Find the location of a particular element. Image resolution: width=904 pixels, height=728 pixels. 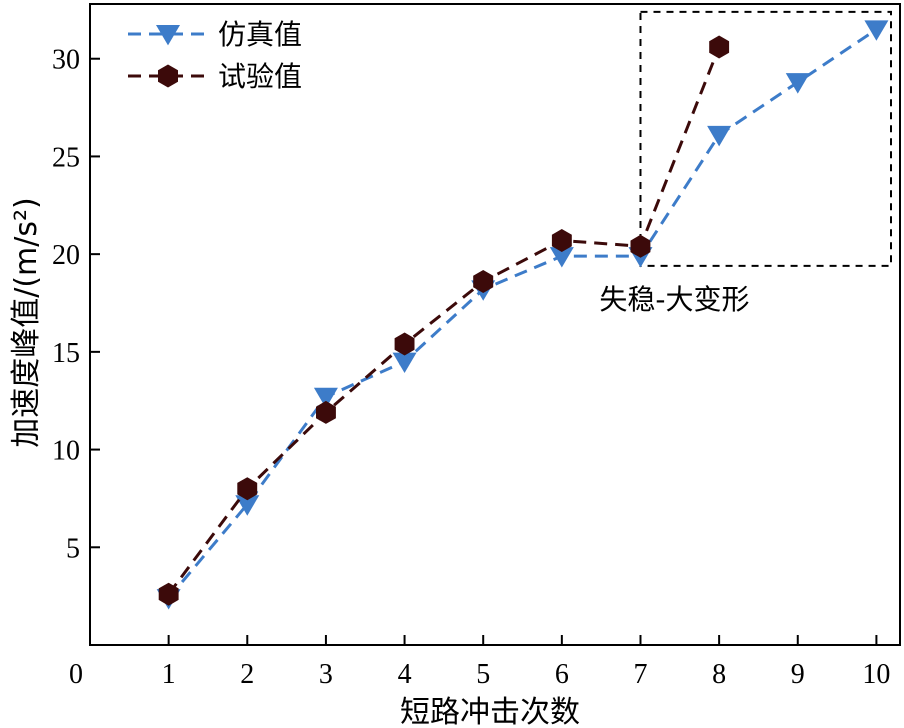

annotation-box is located at coordinates (765, 138).